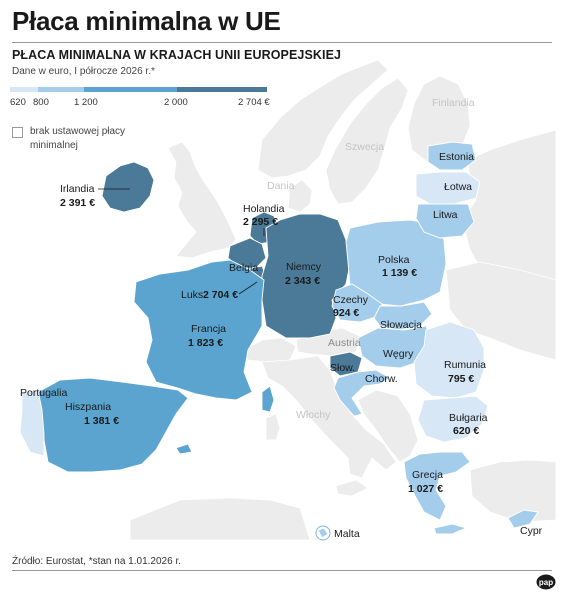 This screenshot has height=595, width=564. I want to click on country-bulgaria, so click(453, 419).